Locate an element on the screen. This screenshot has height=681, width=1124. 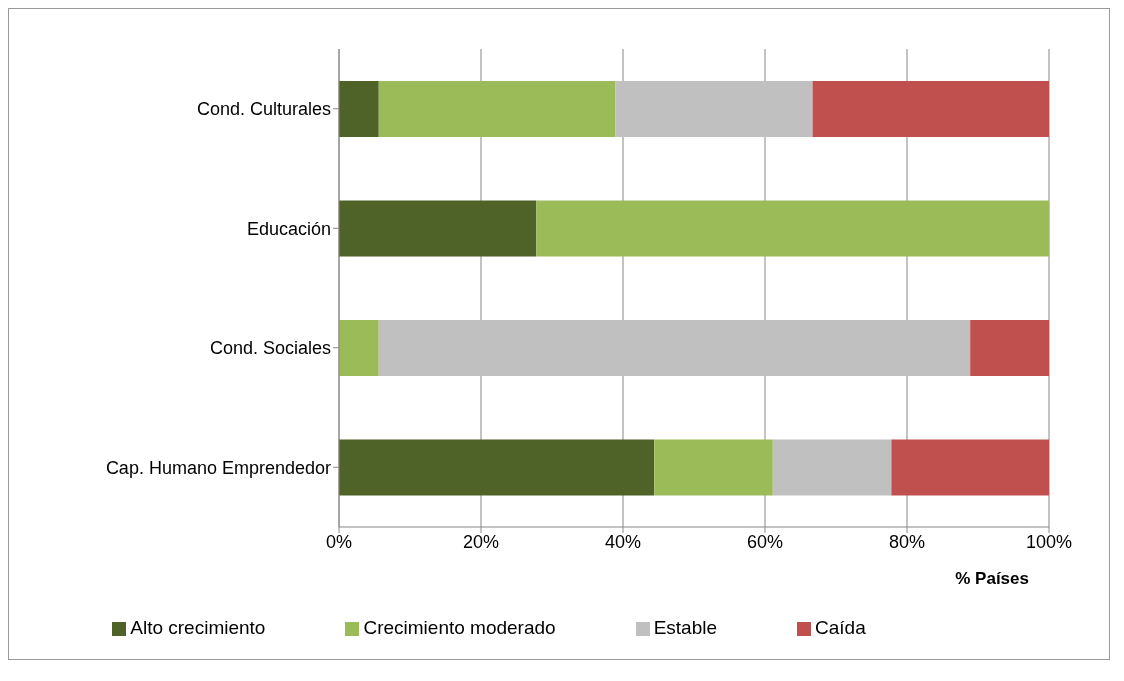
legend-label: Alto crecimiento is located at coordinates (198, 627).